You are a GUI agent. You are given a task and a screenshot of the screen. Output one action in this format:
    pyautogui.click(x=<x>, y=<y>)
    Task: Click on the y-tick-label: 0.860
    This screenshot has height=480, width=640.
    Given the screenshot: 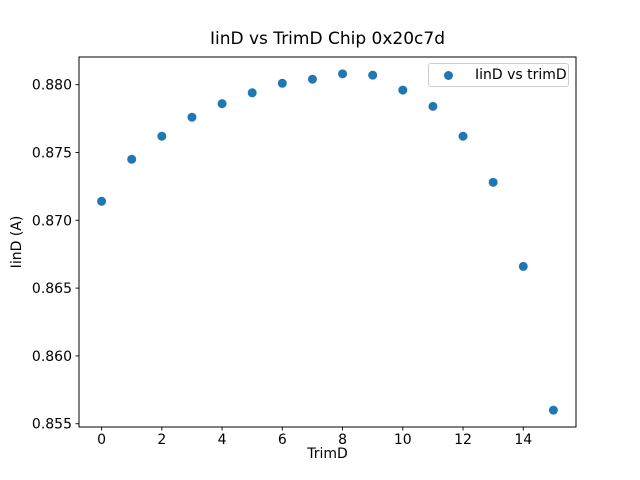 What is the action you would take?
    pyautogui.click(x=52, y=357)
    